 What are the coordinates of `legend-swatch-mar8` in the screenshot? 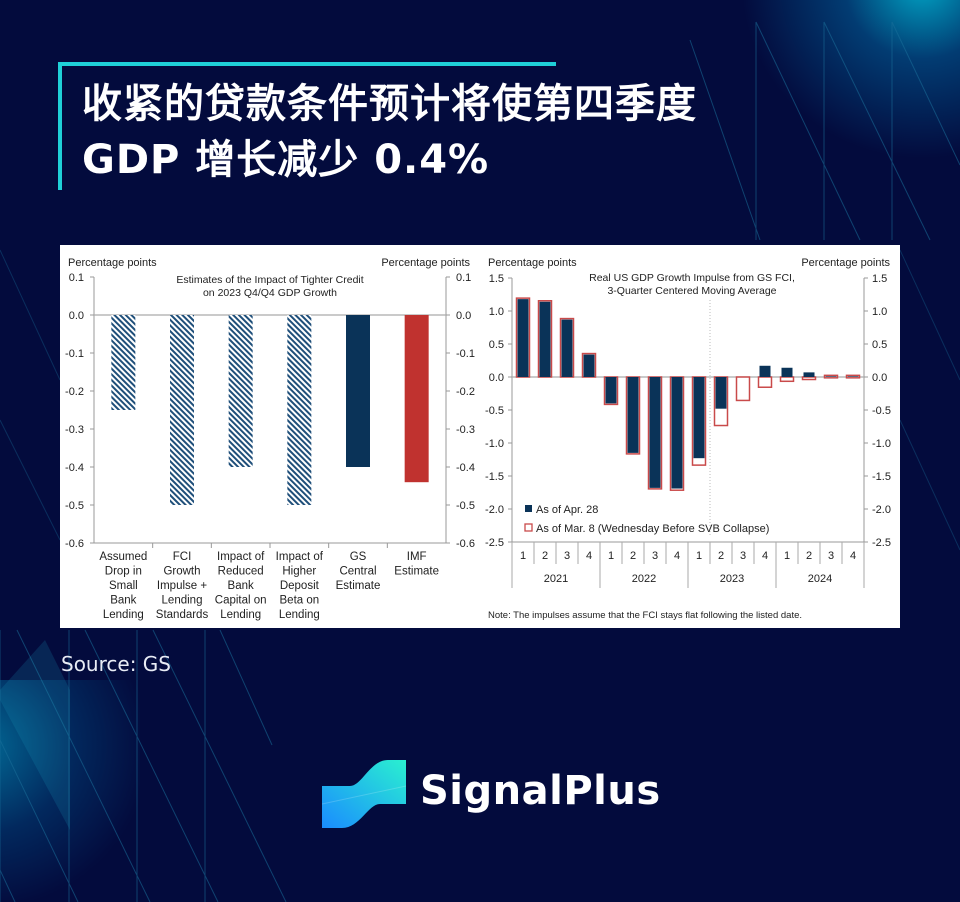 It's located at (528, 527).